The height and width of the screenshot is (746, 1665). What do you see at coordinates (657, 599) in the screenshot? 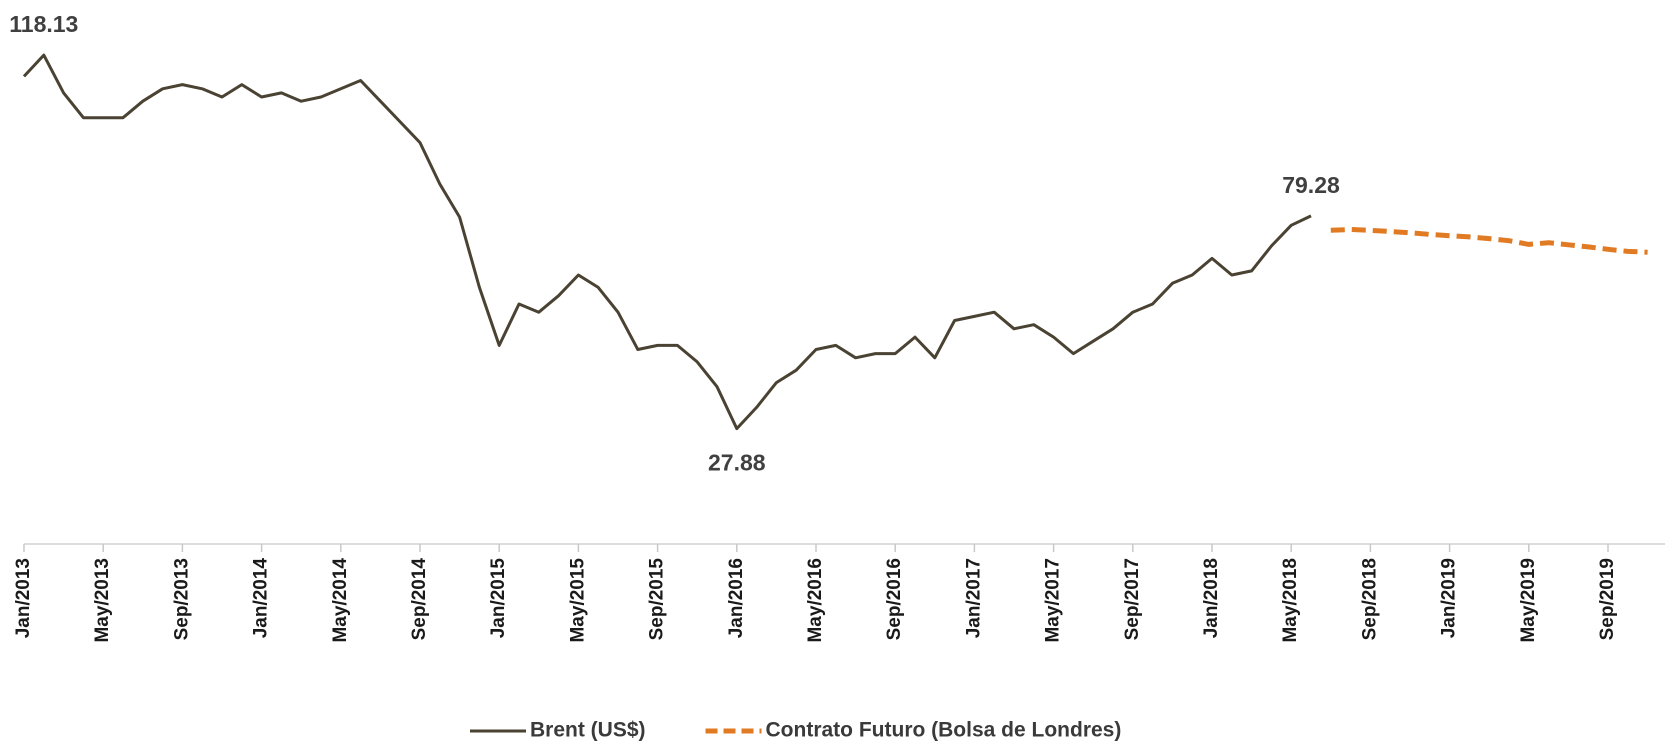
I see `x-tick-label: Sep/2015` at bounding box center [657, 599].